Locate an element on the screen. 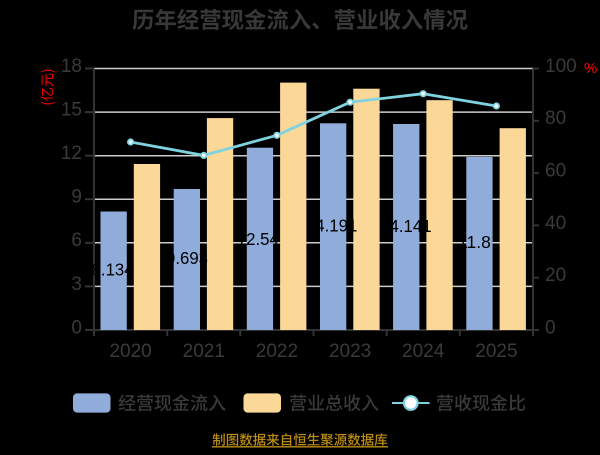 This screenshot has width=600, height=455. svg-text: 8.134 is located at coordinates (113, 270).